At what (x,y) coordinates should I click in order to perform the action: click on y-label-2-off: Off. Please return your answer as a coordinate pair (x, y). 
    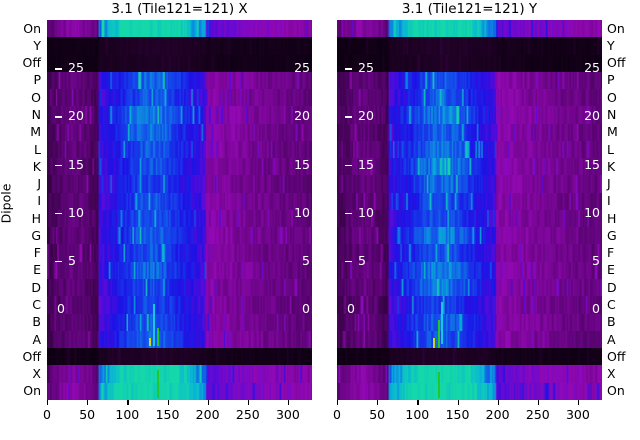
    Looking at the image, I should click on (31, 63).